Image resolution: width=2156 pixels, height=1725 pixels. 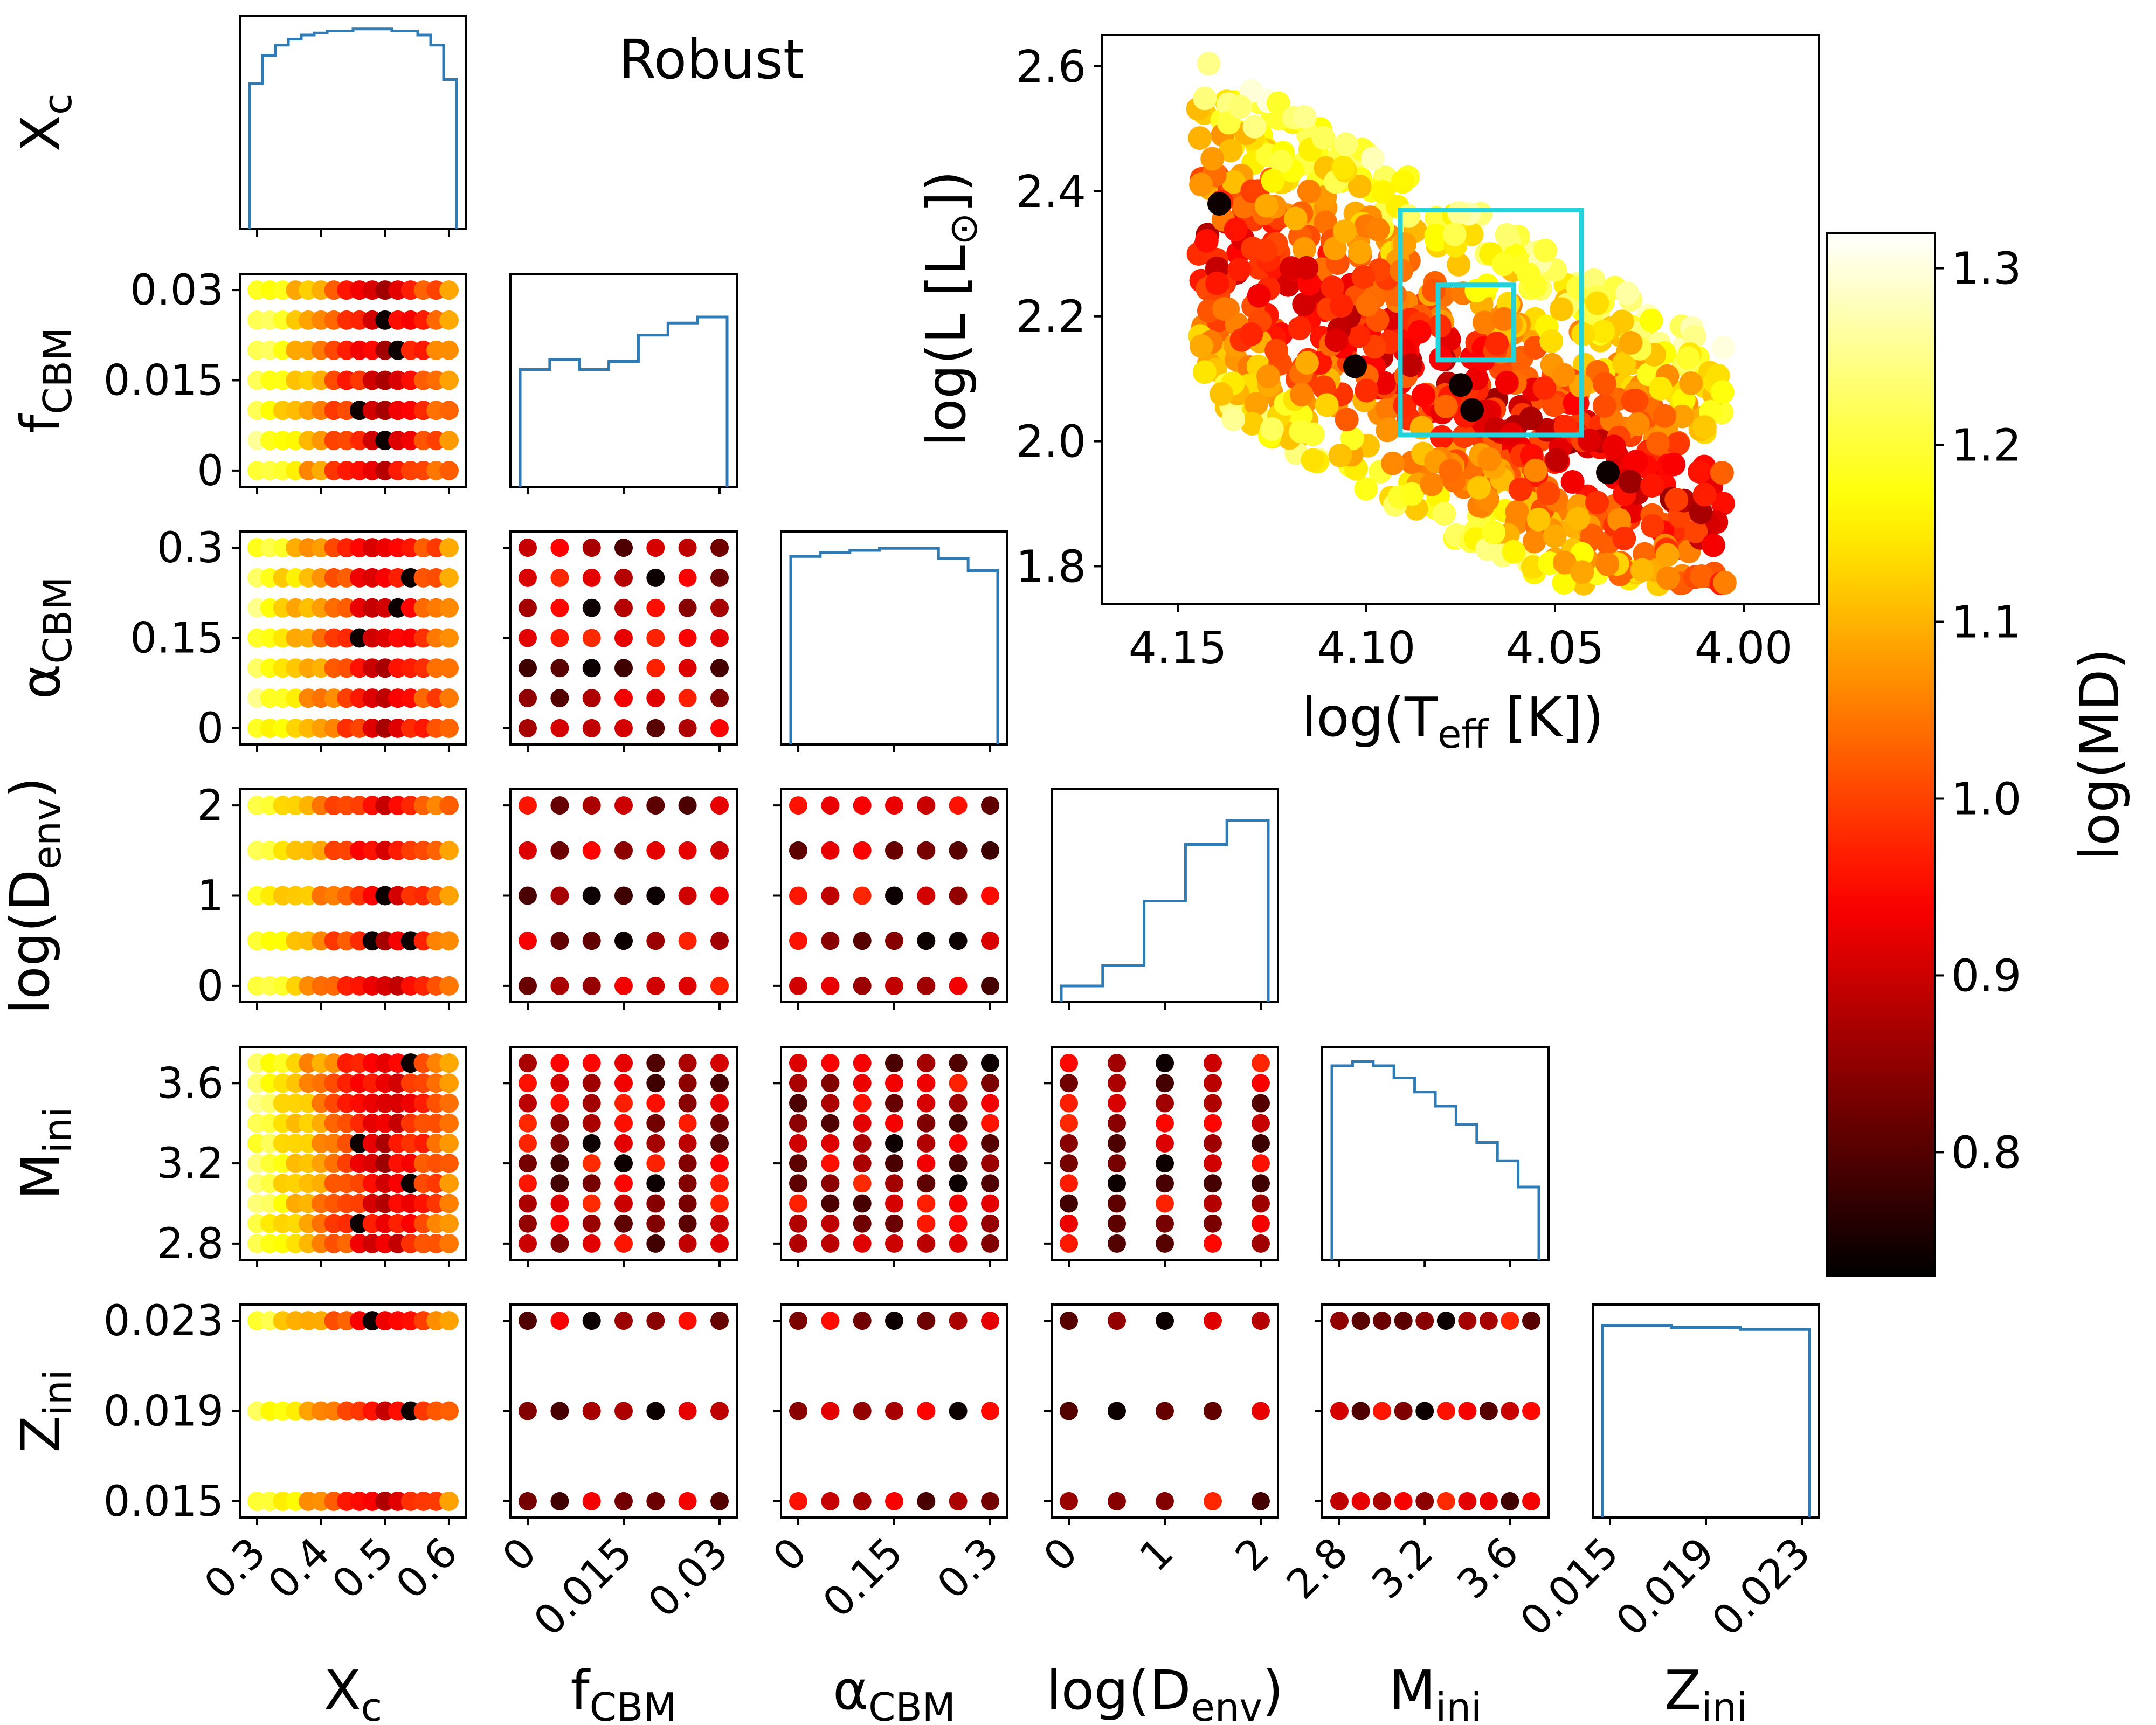 I want to click on panel-Xc-Mini, so click(x=349, y=1156).